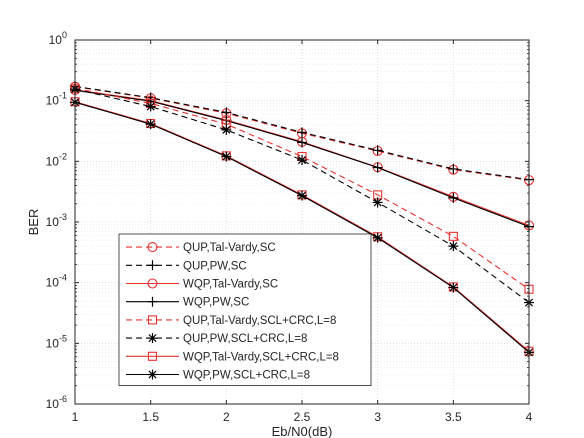  What do you see at coordinates (377, 417) in the screenshot?
I see `x-tick-label: 3` at bounding box center [377, 417].